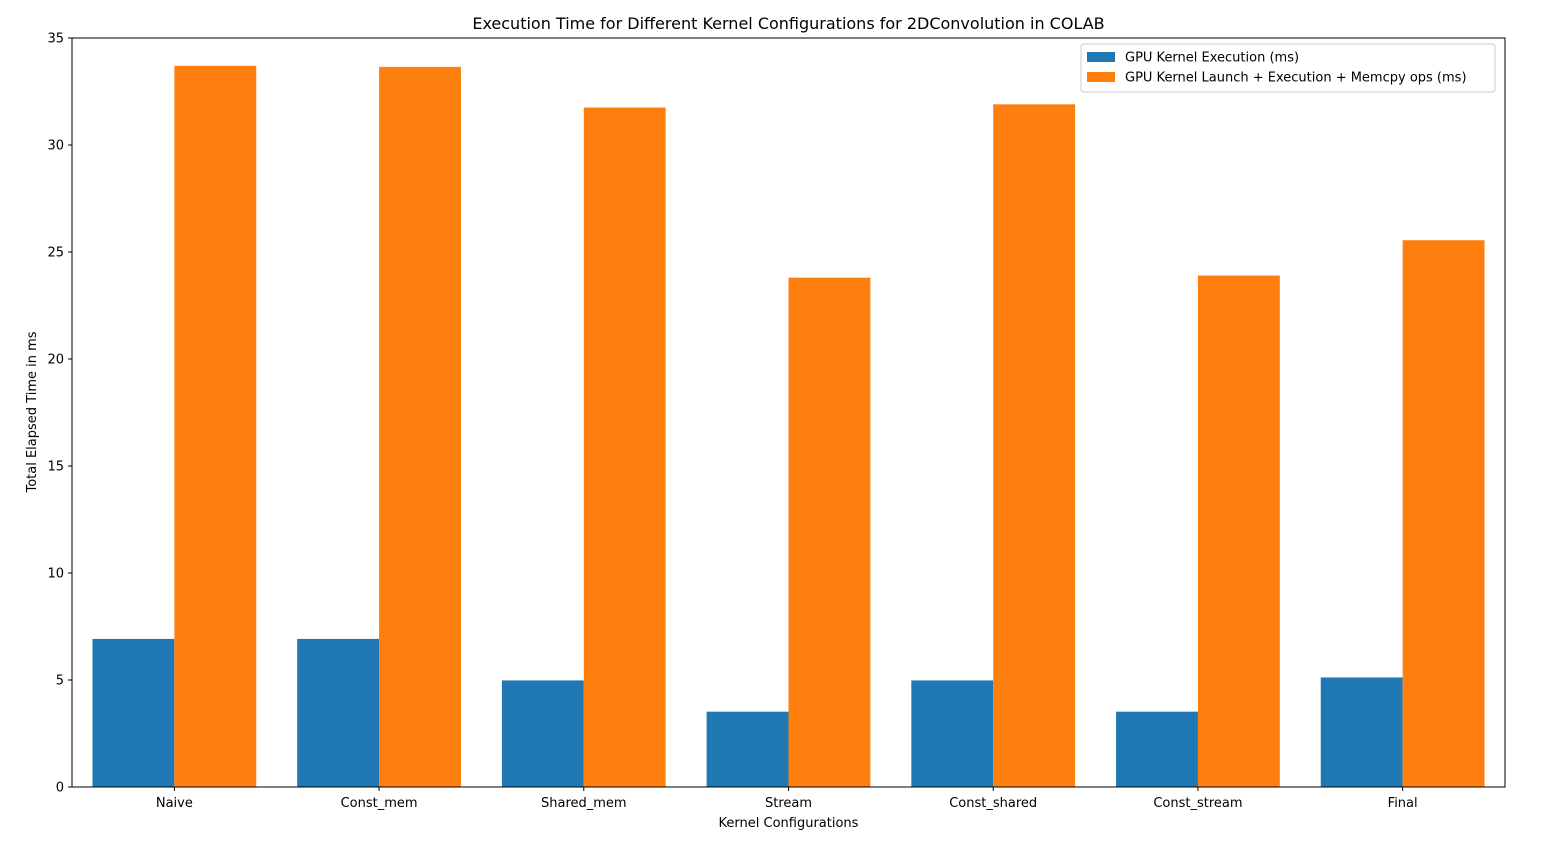  I want to click on x-tick-label: Final, so click(1403, 803).